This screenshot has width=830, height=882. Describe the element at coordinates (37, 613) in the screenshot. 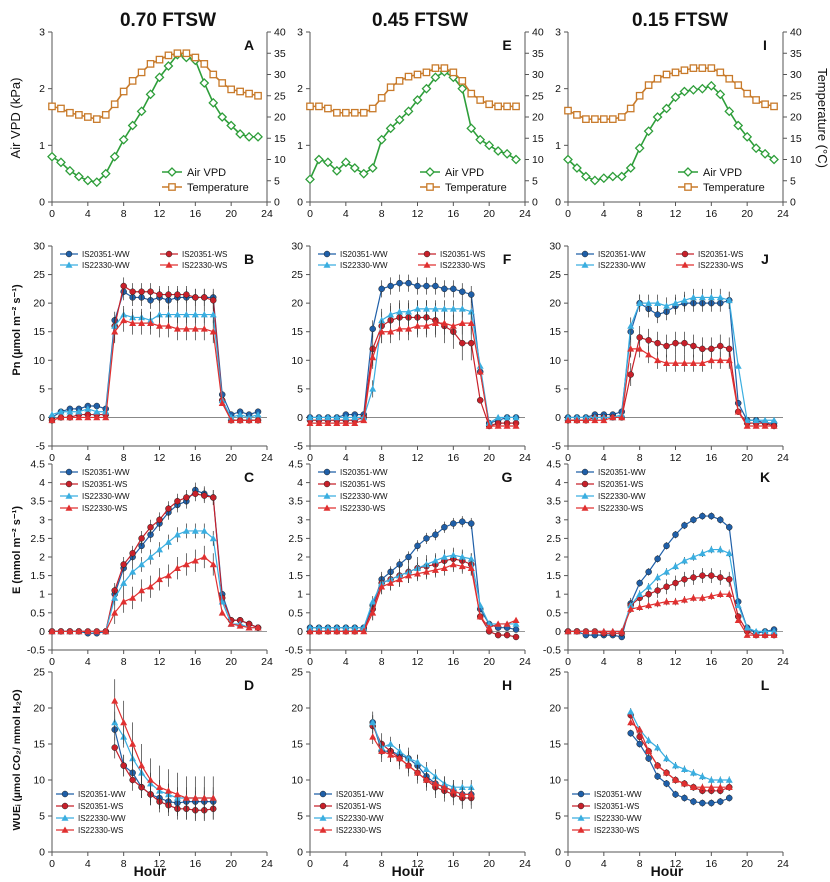

I see `y-tick-label: 0.5` at that location.